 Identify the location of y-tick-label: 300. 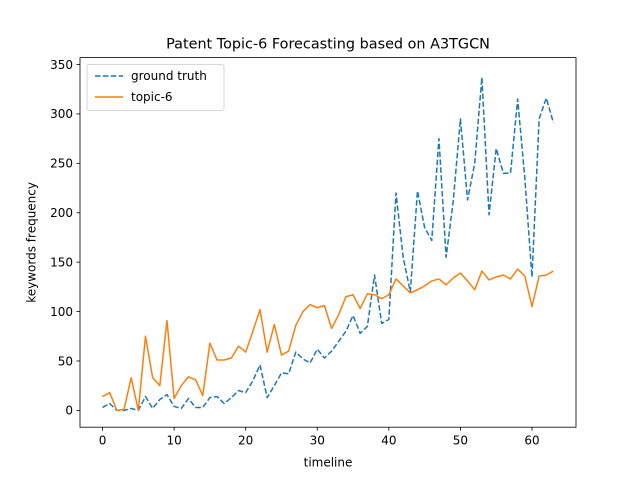
(61, 114).